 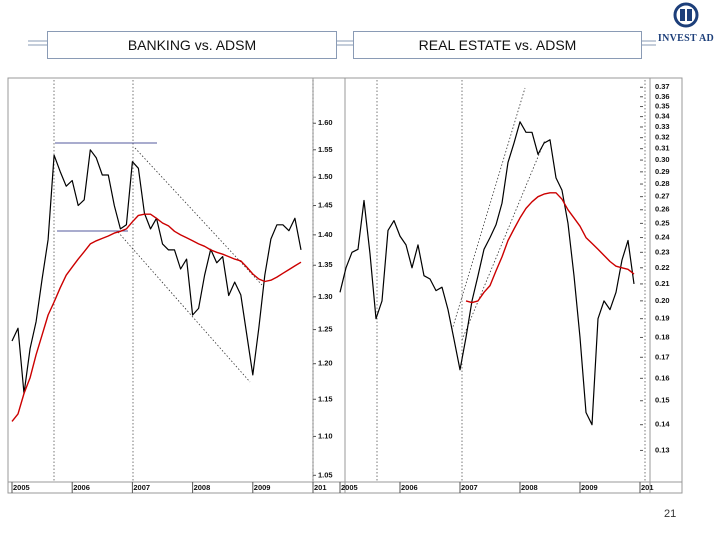 What do you see at coordinates (662, 183) in the screenshot?
I see `y-tick-label: 0.28` at bounding box center [662, 183].